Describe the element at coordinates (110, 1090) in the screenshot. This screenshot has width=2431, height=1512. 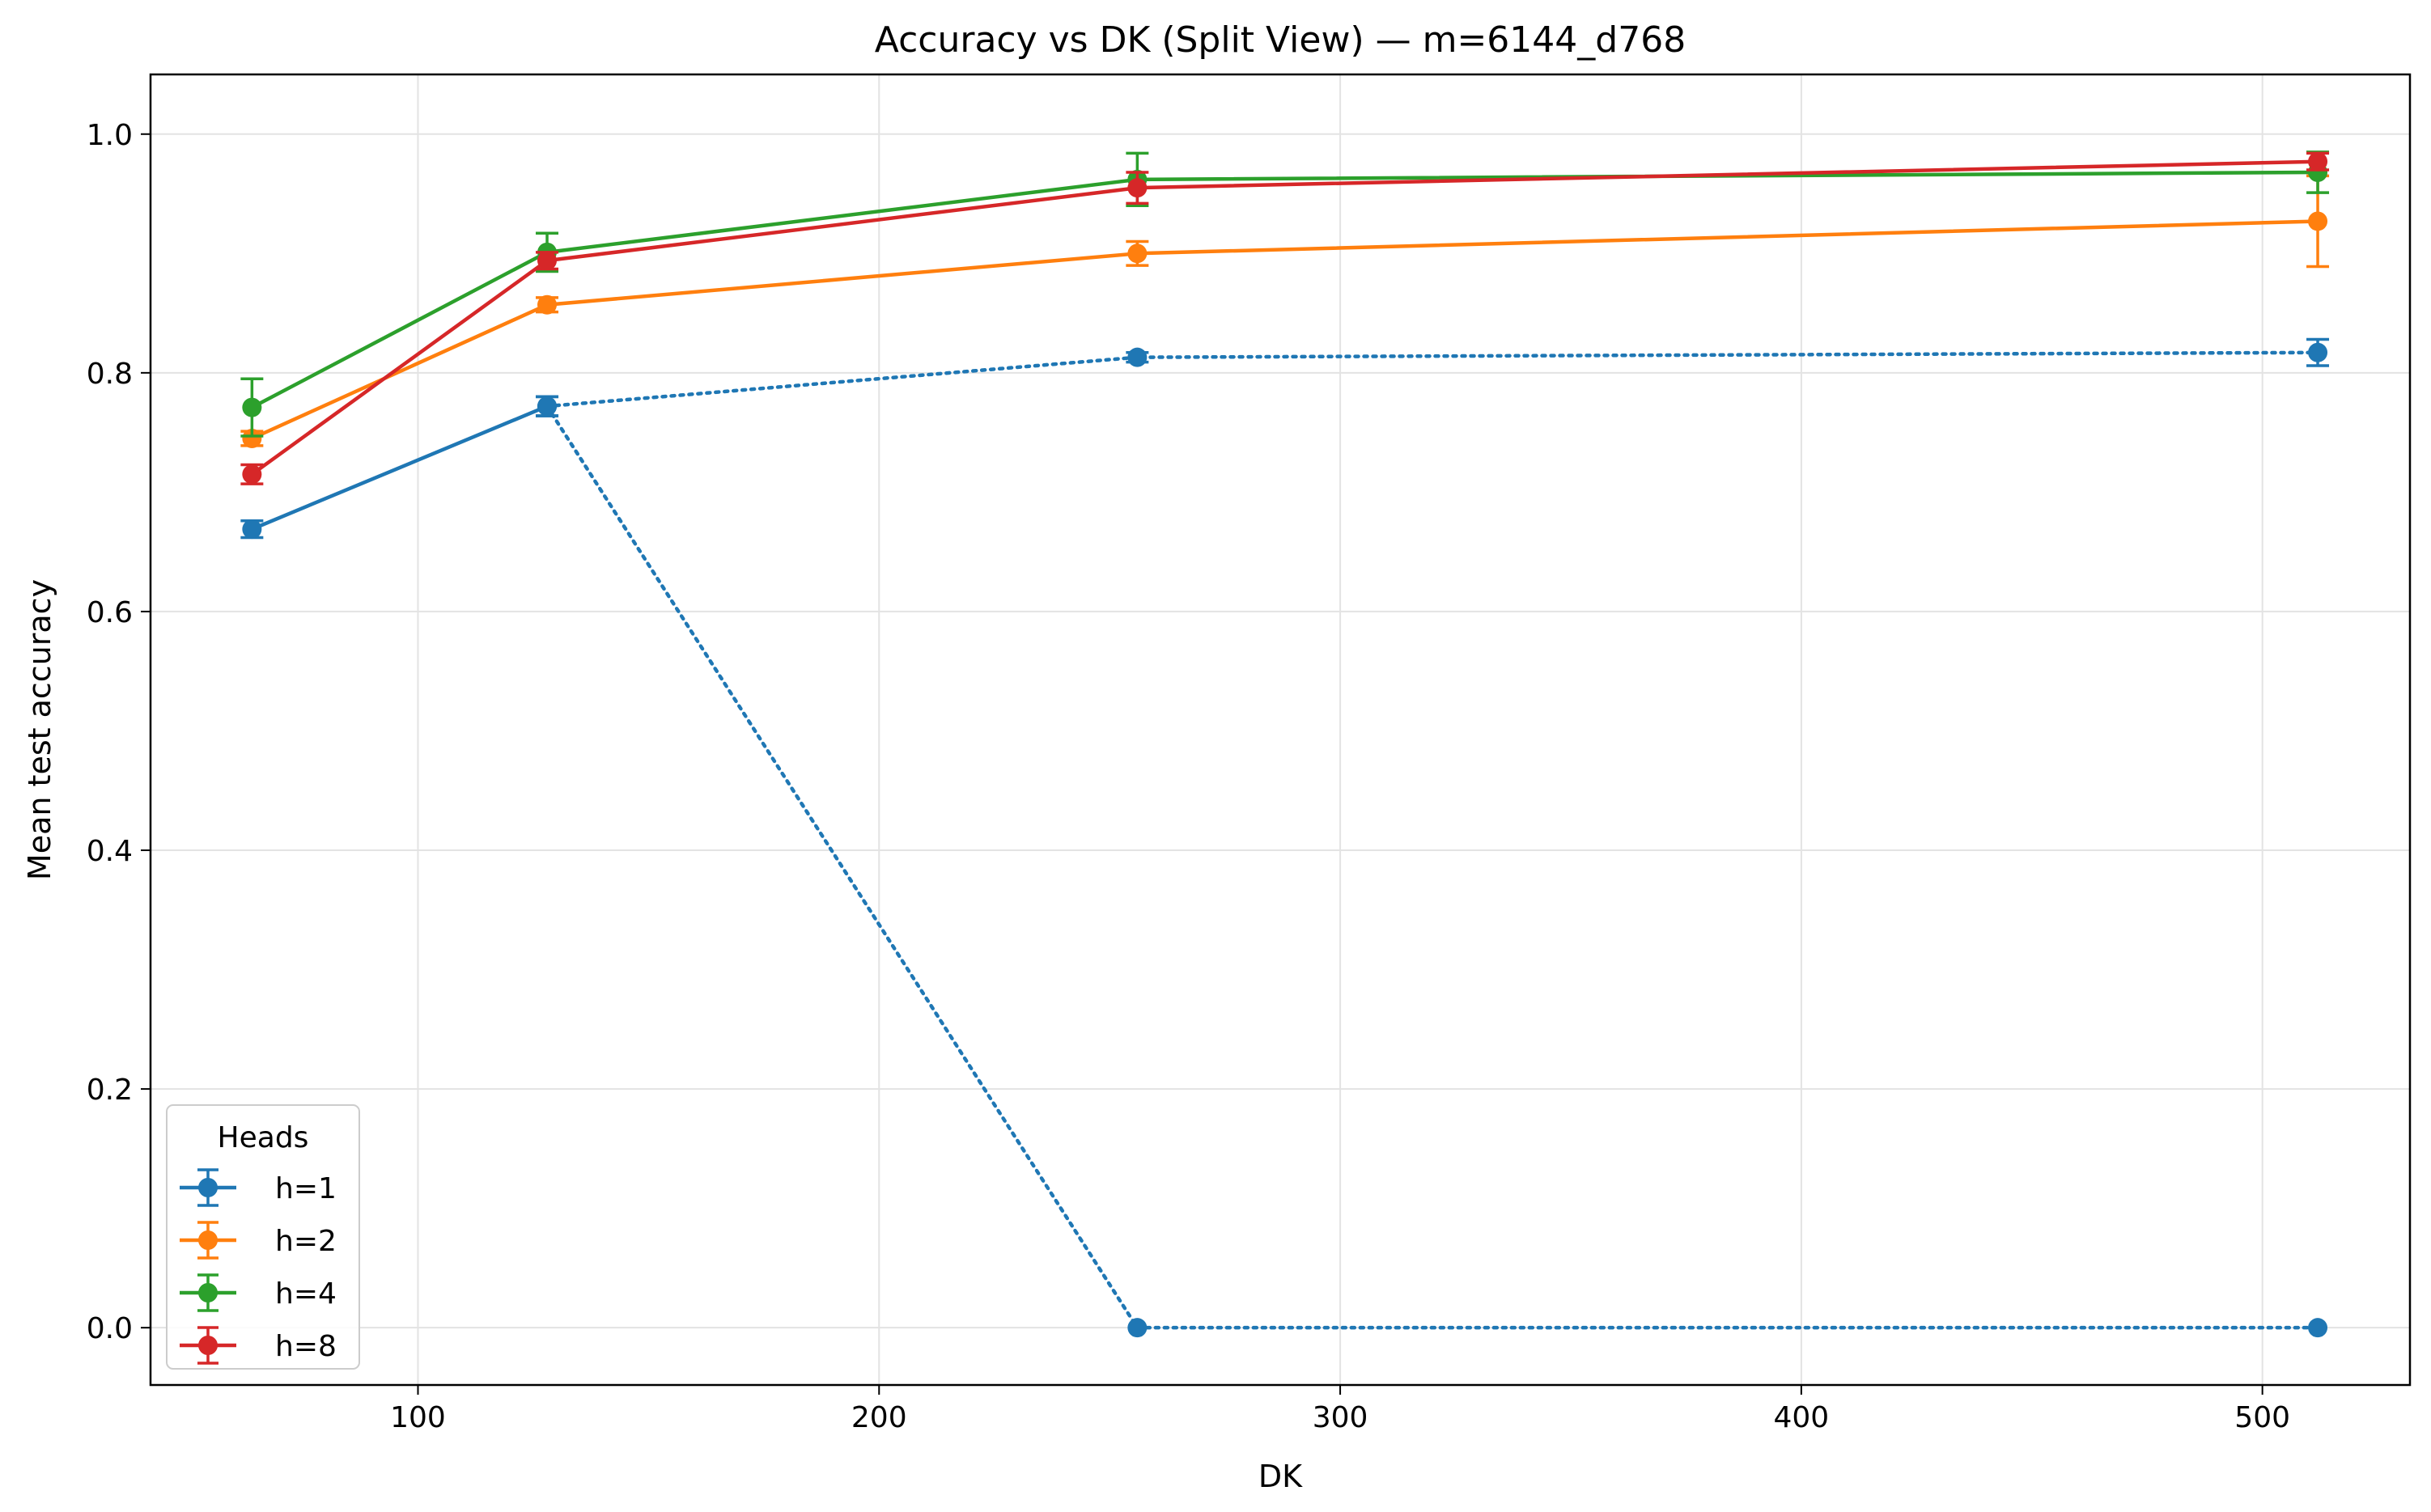
I see `y-tick-label: 0.2` at that location.